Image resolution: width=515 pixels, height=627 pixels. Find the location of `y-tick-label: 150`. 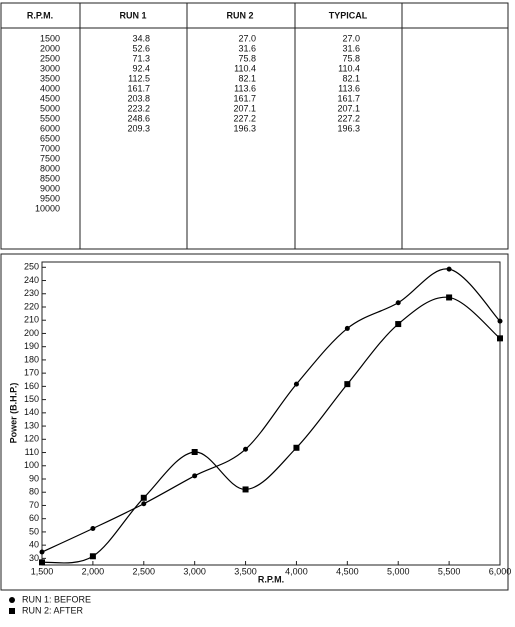

y-tick-label: 150 is located at coordinates (31, 399).